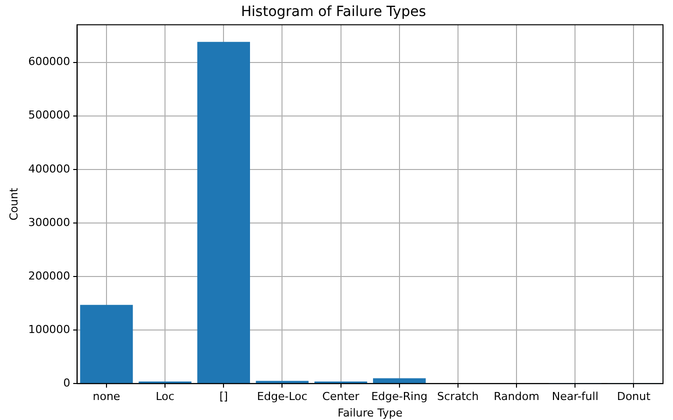 The image size is (673, 420). What do you see at coordinates (223, 397) in the screenshot?
I see `x-tick-label: []` at bounding box center [223, 397].